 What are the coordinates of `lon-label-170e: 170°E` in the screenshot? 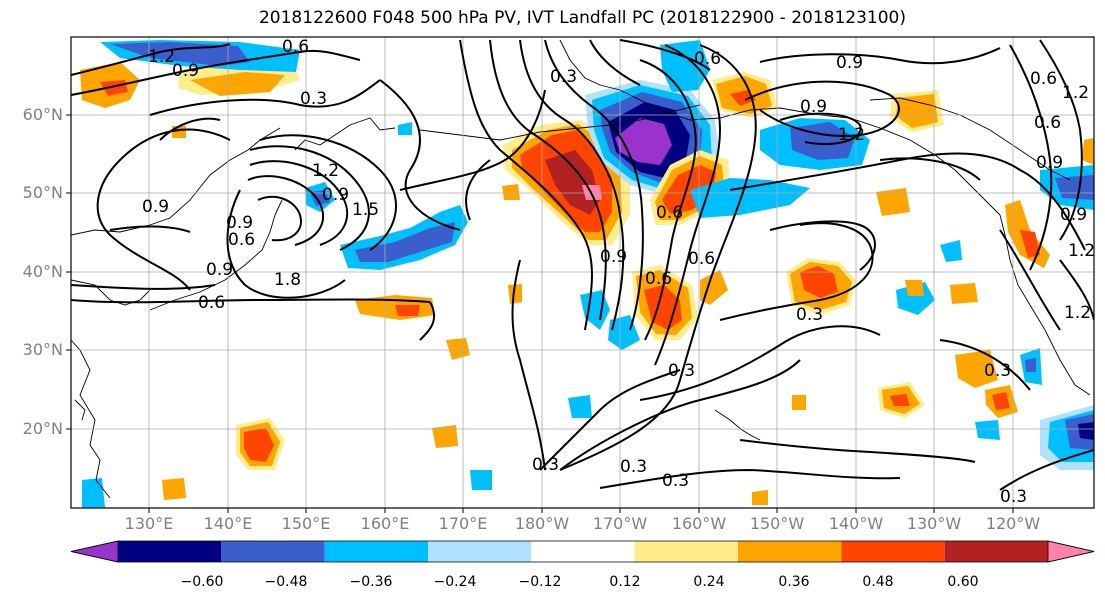 It's located at (463, 523).